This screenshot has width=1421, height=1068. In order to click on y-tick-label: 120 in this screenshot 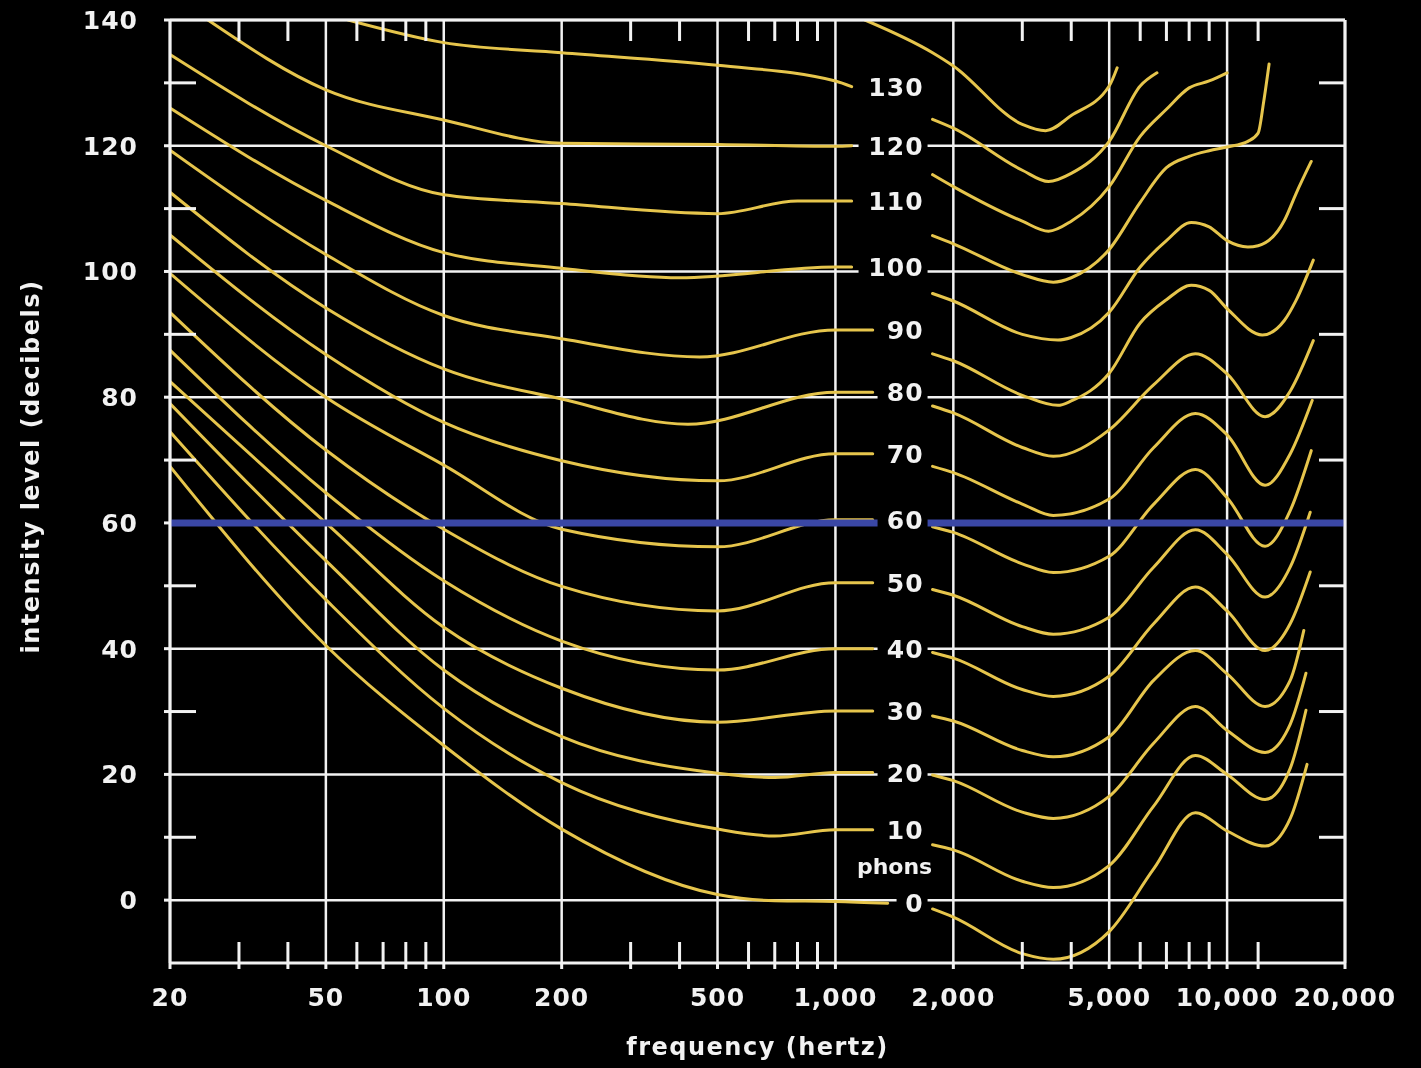, I will do `click(110, 146)`.